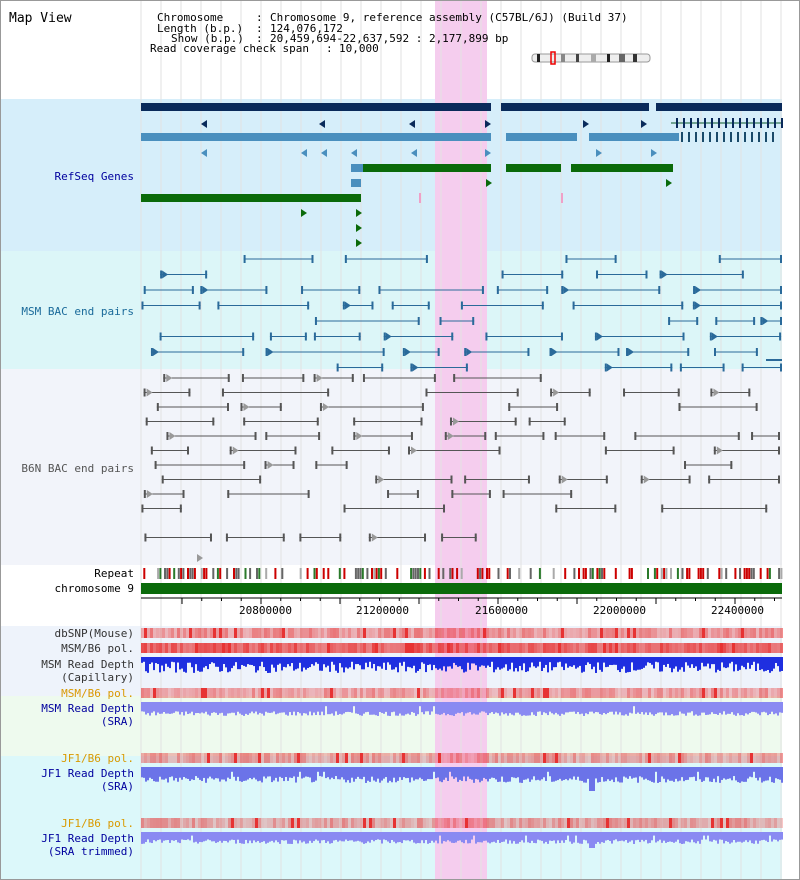 Image resolution: width=800 pixels, height=880 pixels. I want to click on track-label-refseq: RefSeq Genes, so click(94, 176).